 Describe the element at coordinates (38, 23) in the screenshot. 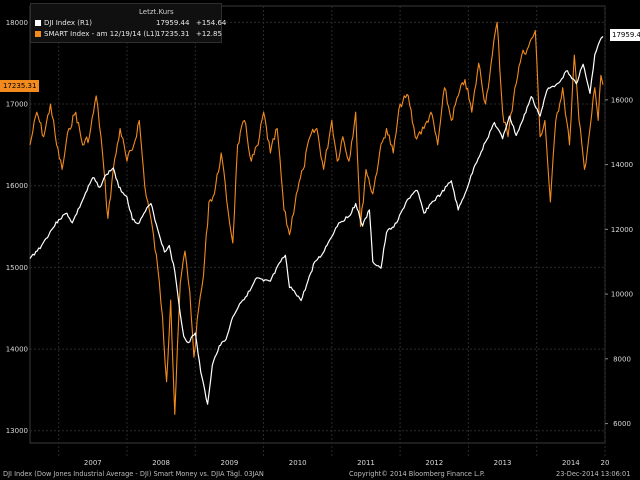

I see `legend-swatch-dji` at that location.